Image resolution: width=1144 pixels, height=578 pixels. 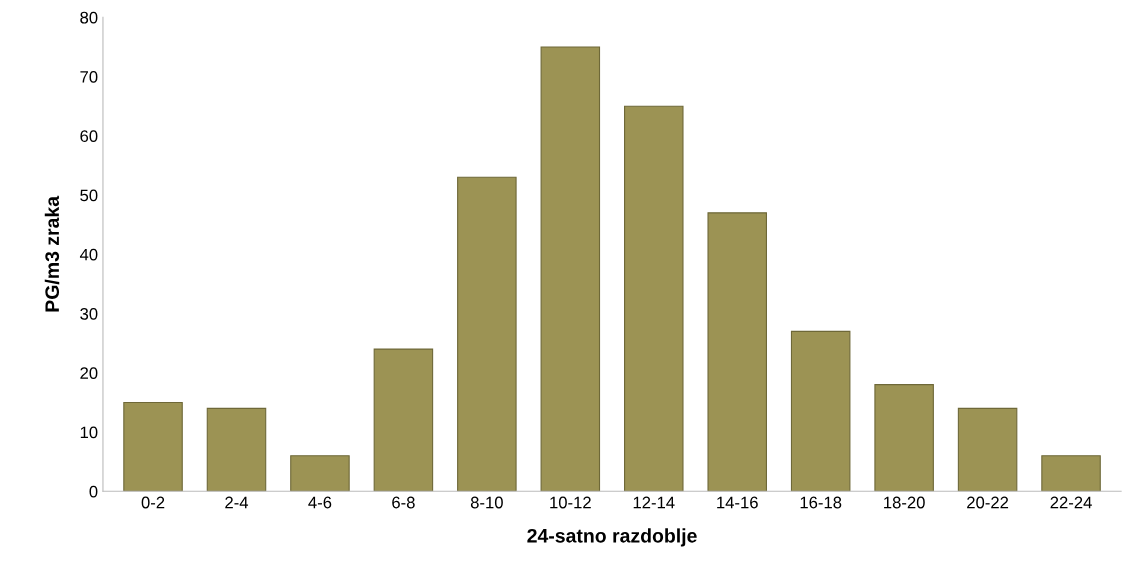 What do you see at coordinates (570, 502) in the screenshot?
I see `x-tick-label: 10-12` at bounding box center [570, 502].